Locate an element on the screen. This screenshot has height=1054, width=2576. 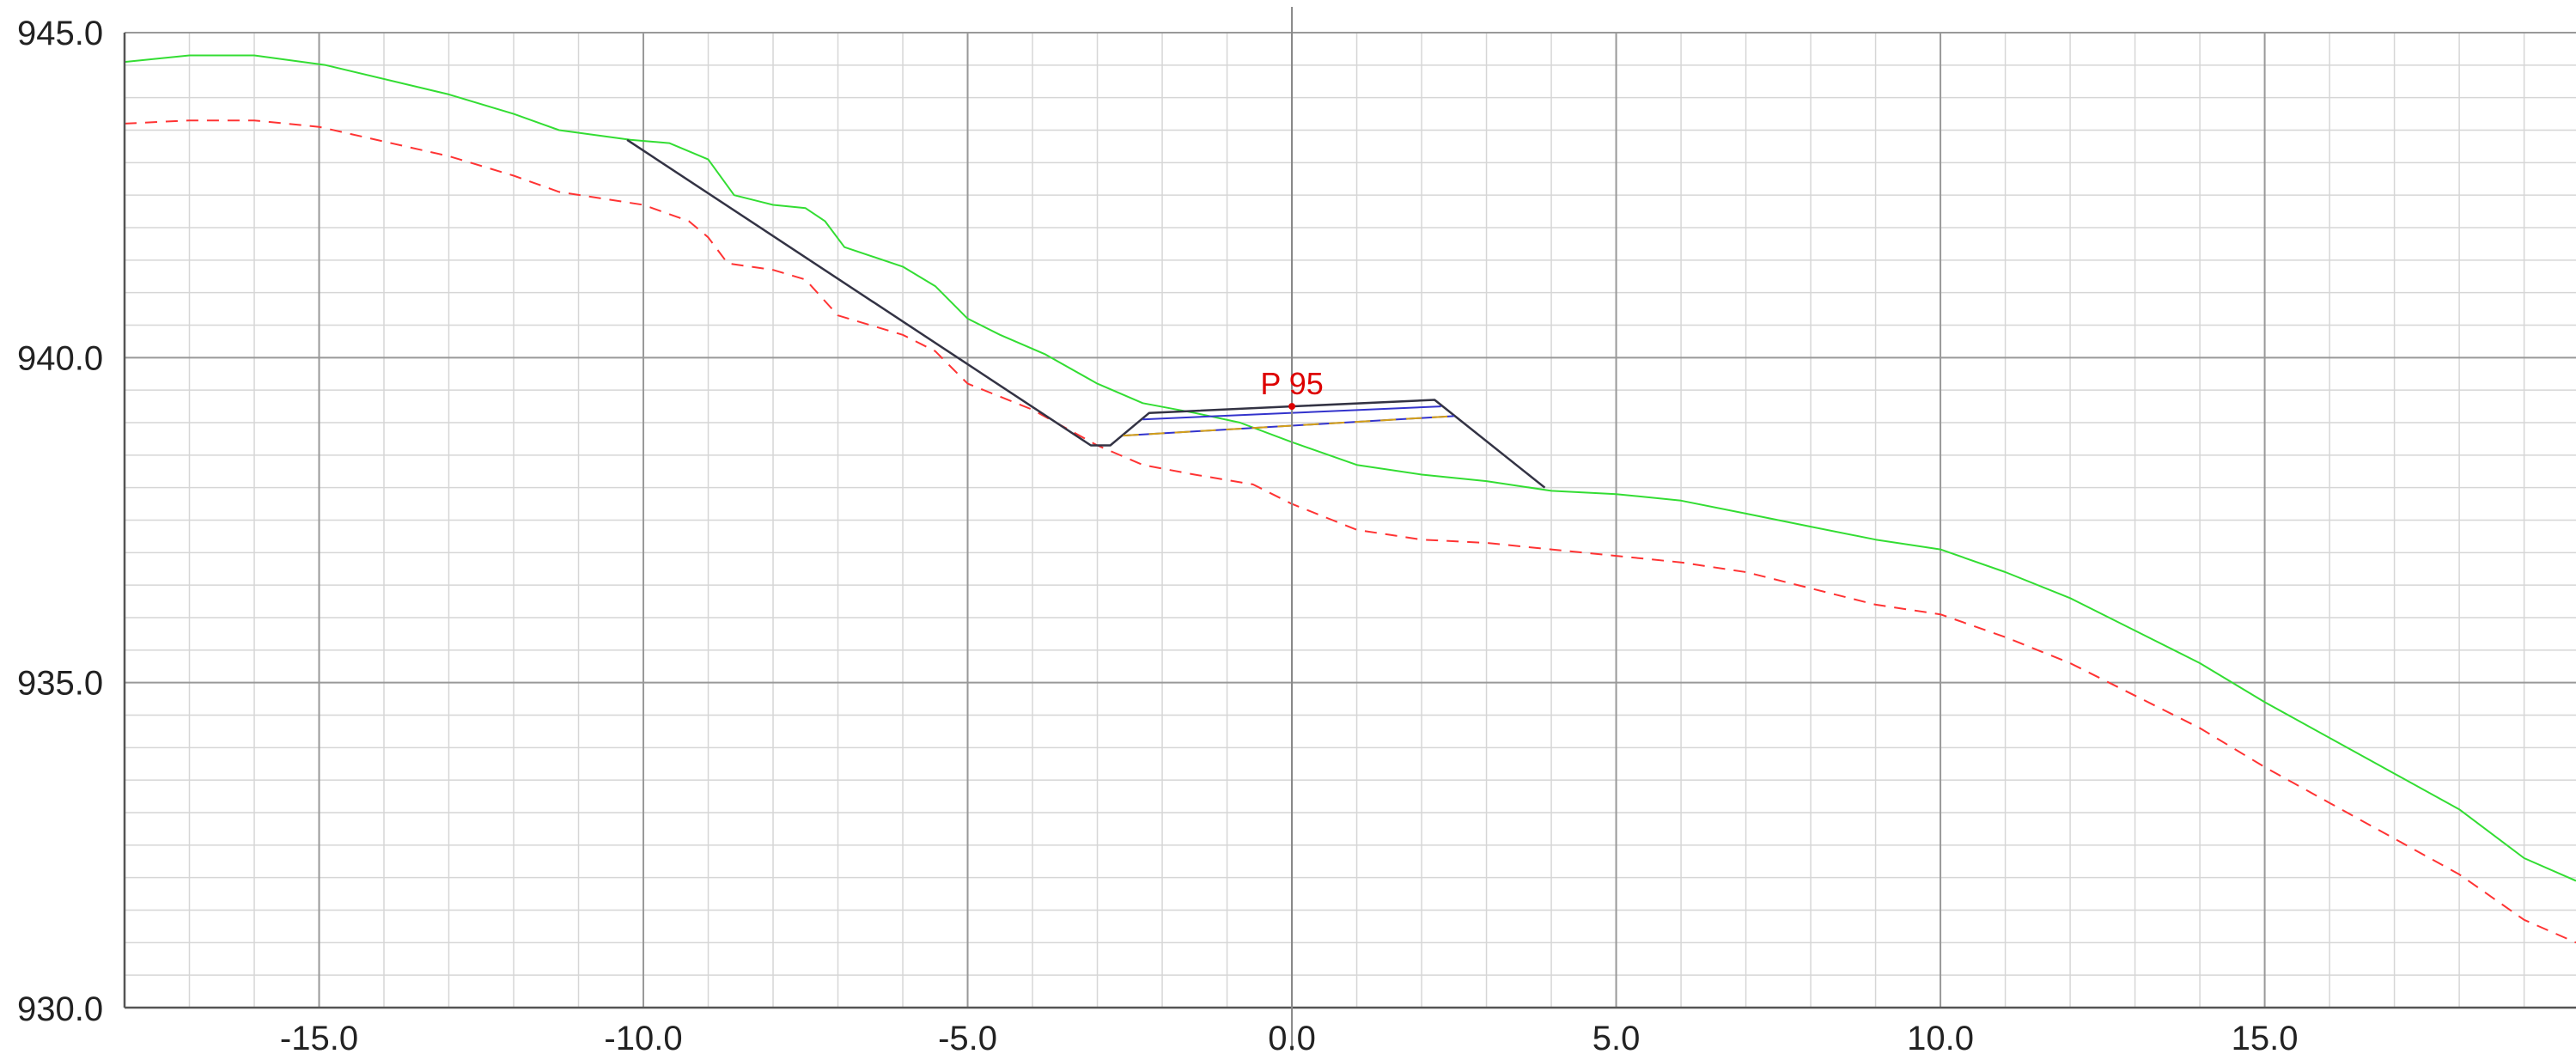
y-tick-label: 930.0 is located at coordinates (60, 1009).